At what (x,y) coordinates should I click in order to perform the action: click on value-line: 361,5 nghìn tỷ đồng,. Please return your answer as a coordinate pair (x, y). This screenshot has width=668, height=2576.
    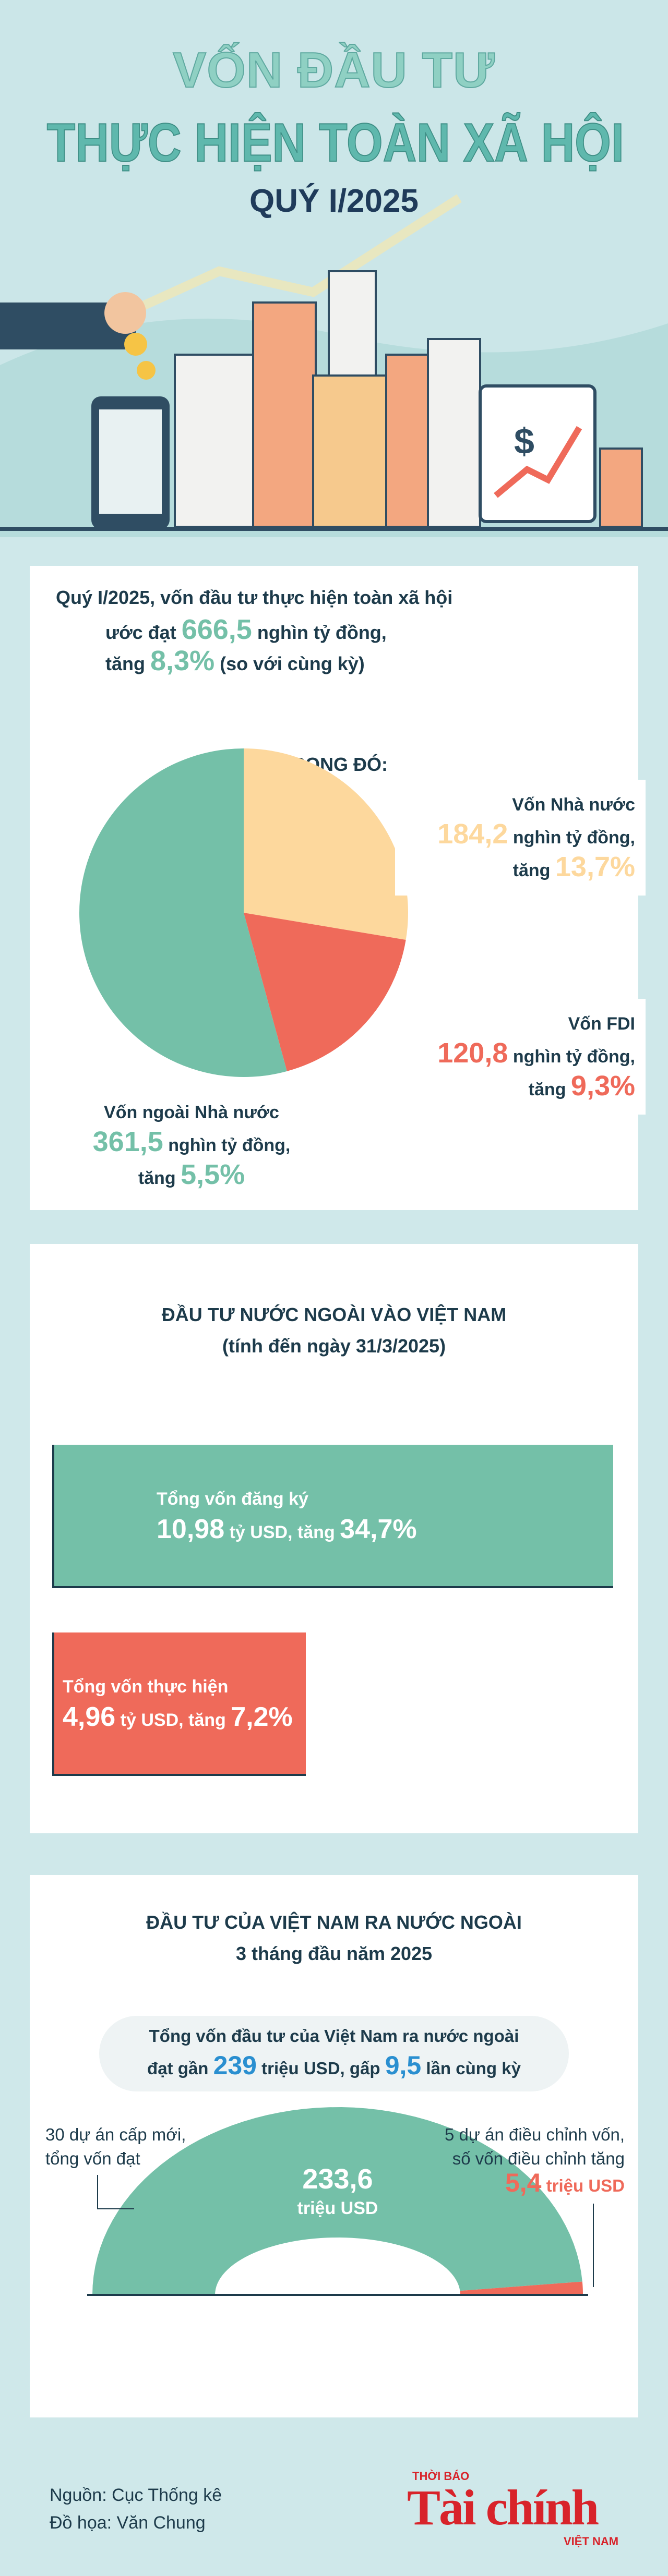
    Looking at the image, I should click on (191, 1143).